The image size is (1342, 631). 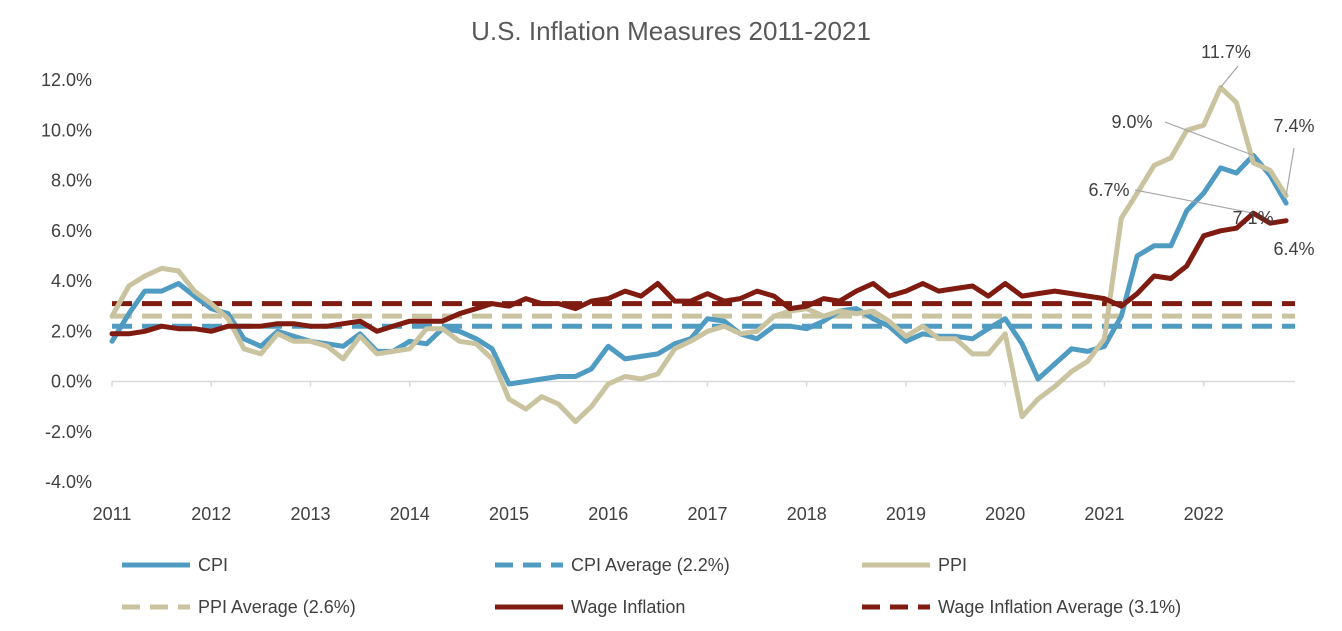 What do you see at coordinates (1204, 514) in the screenshot?
I see `x-tick-label: 2022` at bounding box center [1204, 514].